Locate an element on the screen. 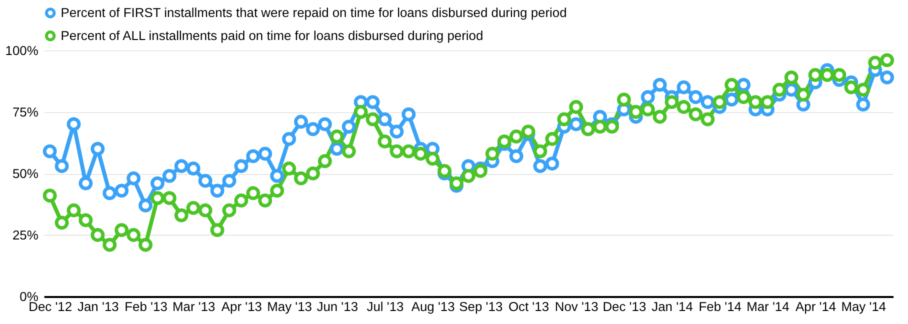  x-tick-label: Jul '13 is located at coordinates (385, 306).